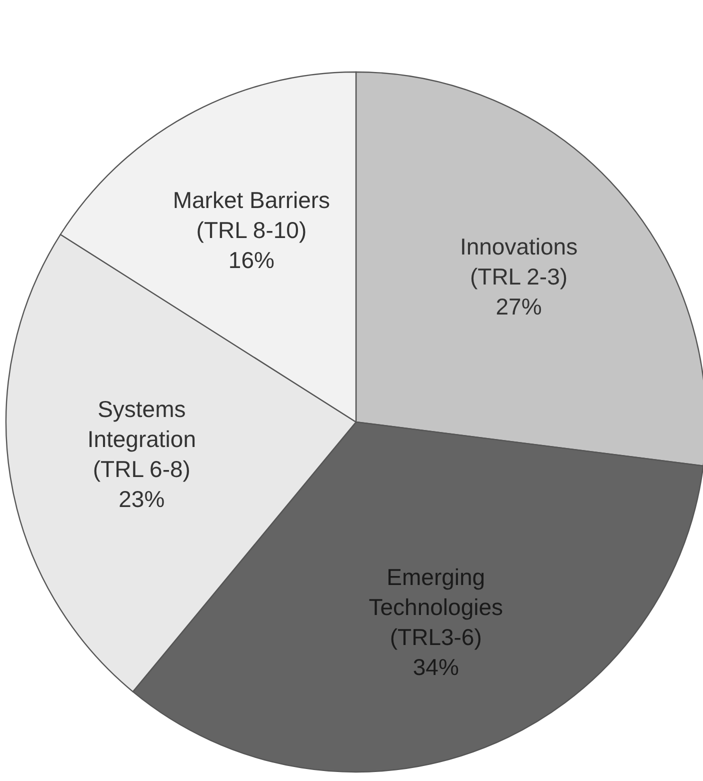 This screenshot has height=781, width=703. What do you see at coordinates (519, 307) in the screenshot?
I see `data-label: 27%` at bounding box center [519, 307].